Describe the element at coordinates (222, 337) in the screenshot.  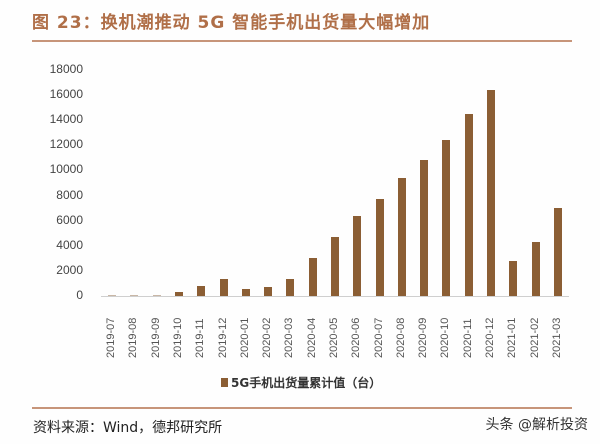
I see `x-tick-label: 2019-12` at that location.